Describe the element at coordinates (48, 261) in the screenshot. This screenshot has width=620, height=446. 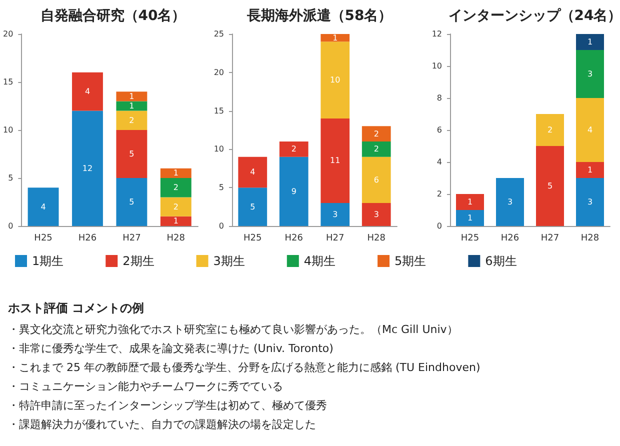
I see `legend-label: 1期生` at that location.